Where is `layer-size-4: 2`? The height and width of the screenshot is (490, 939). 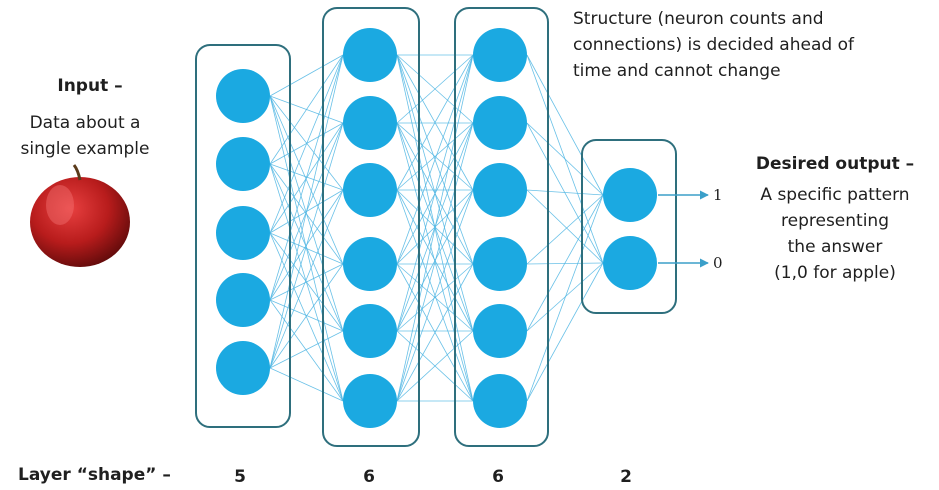
layer-size-4: 2 is located at coordinates (626, 477).